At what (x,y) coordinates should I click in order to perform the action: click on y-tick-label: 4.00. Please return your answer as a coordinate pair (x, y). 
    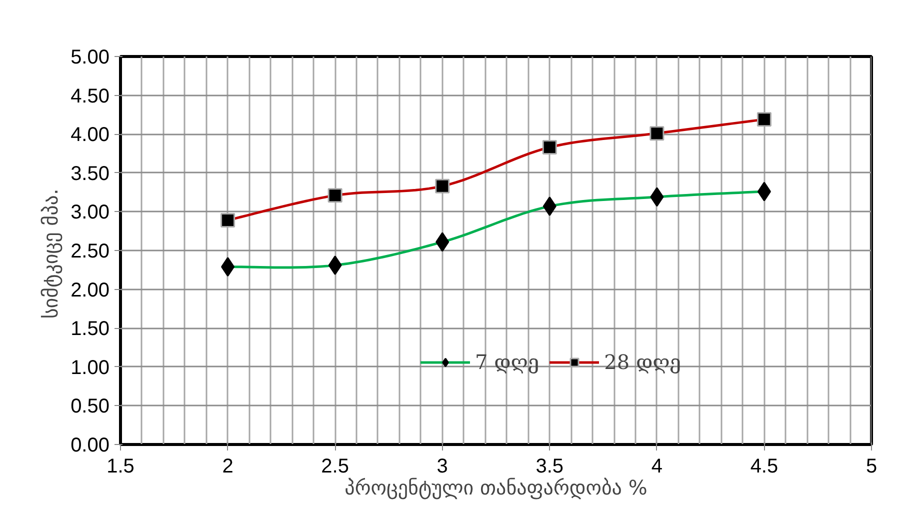
    Looking at the image, I should click on (90, 135).